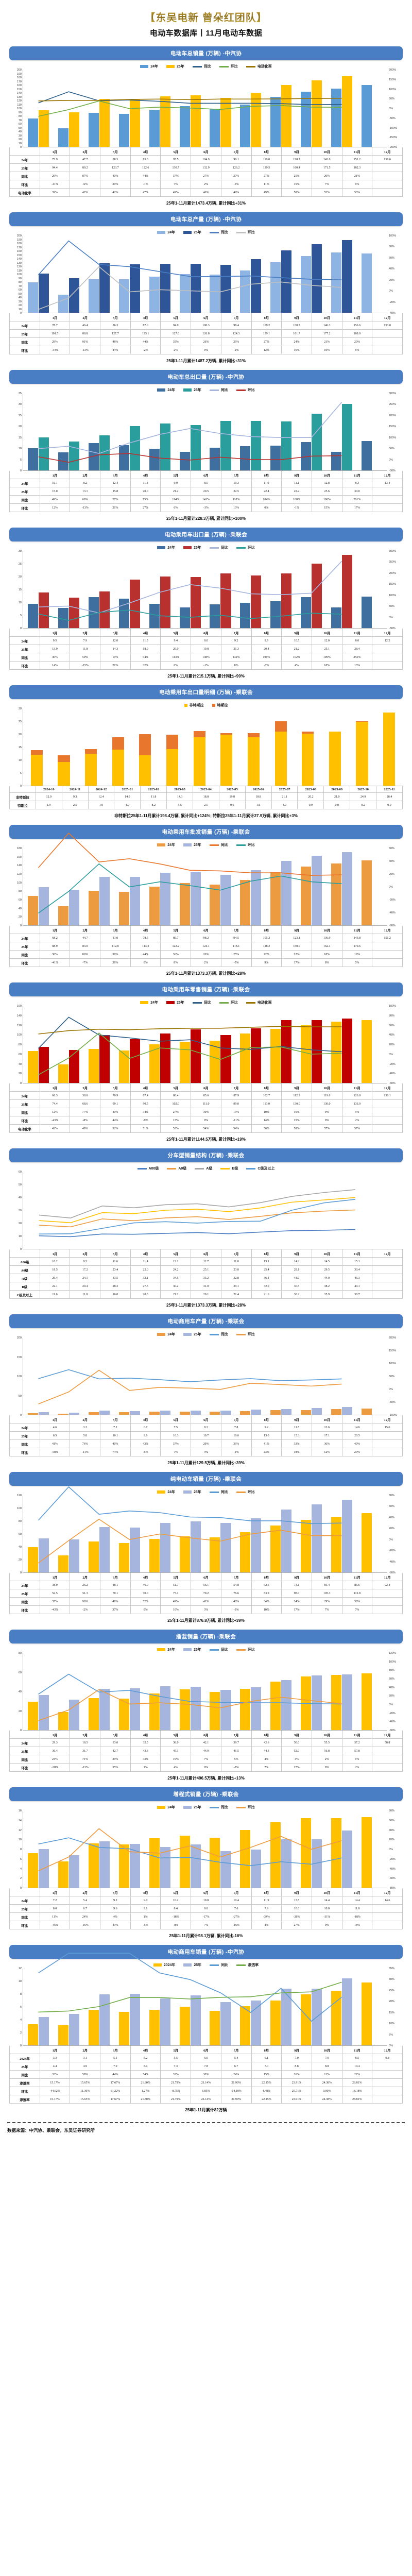 The image size is (412, 2576). I want to click on table-cell: 12.4, so click(101, 796).